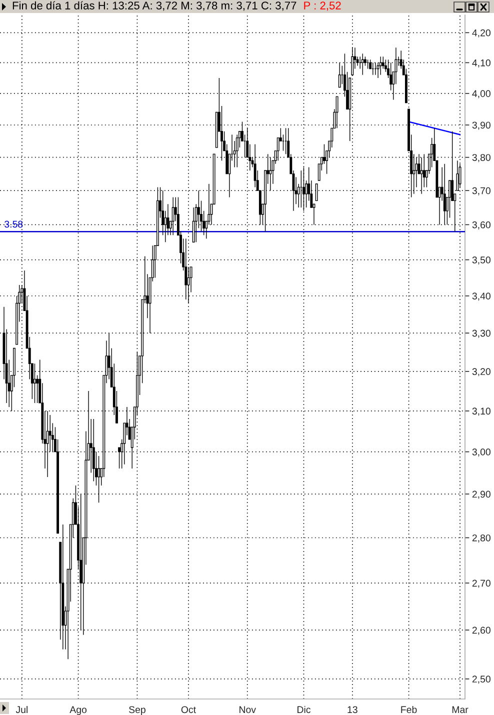 The image size is (494, 715). What do you see at coordinates (481, 584) in the screenshot?
I see `y-tick-label: 2,70` at bounding box center [481, 584].